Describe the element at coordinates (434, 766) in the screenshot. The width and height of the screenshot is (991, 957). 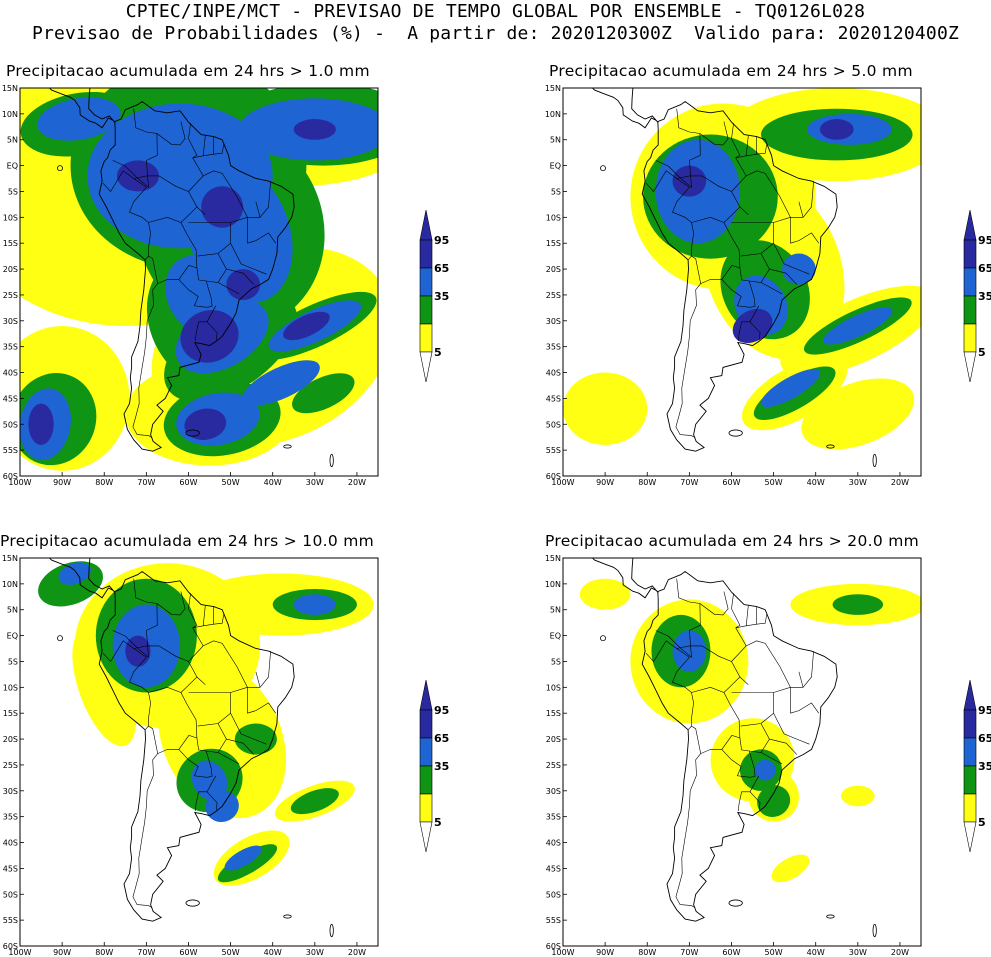
I see `color-legend-10mm: 95 65 35 5` at that location.